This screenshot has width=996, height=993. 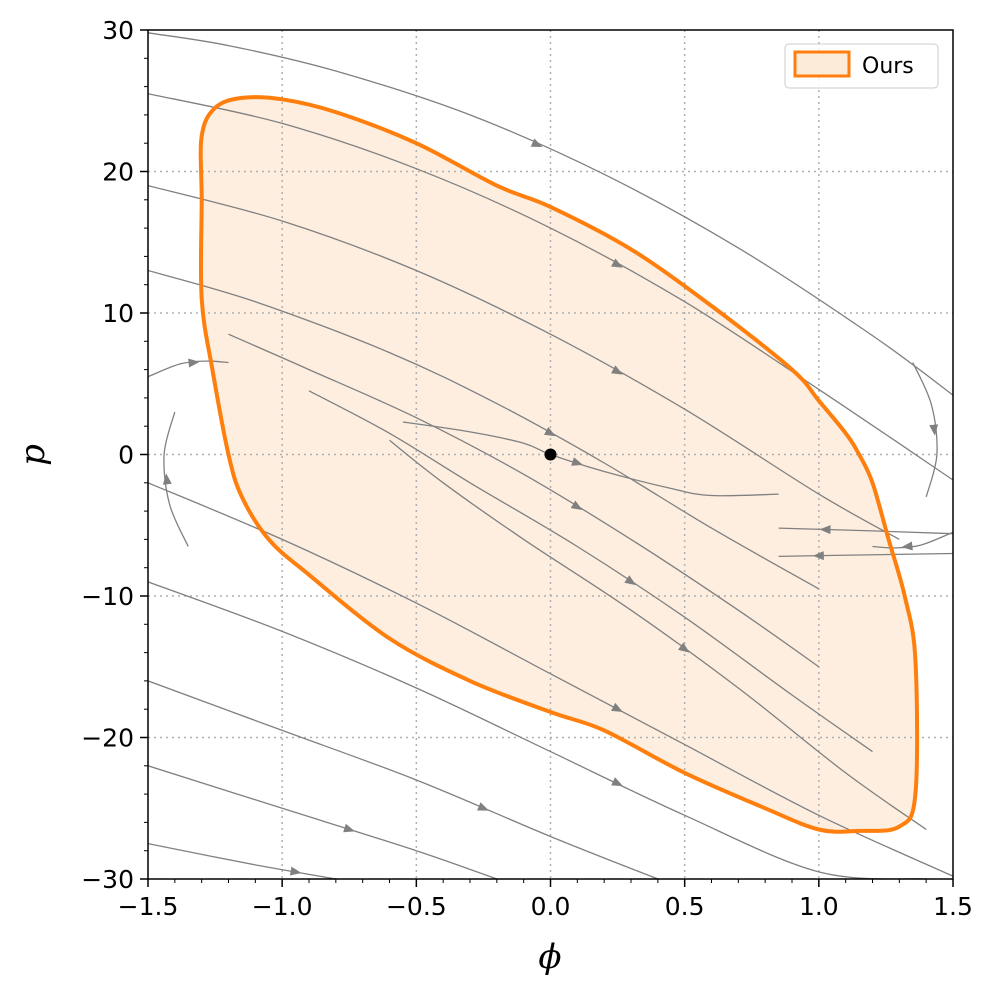 What do you see at coordinates (126, 455) in the screenshot?
I see `y-tick-label: 0` at bounding box center [126, 455].